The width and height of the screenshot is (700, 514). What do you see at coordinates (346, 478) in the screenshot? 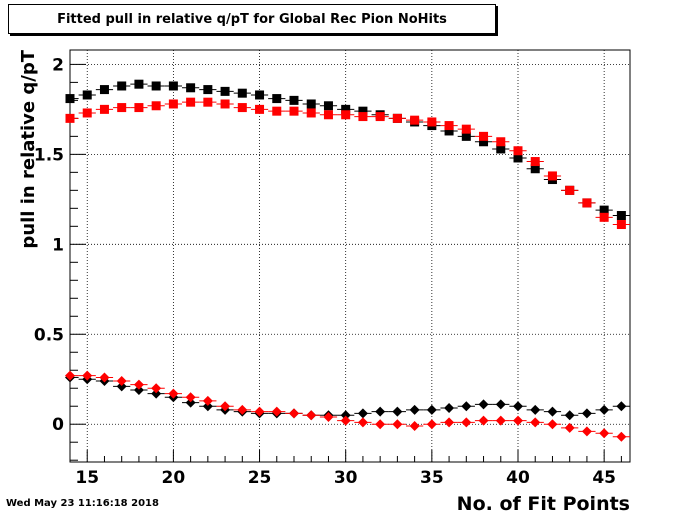
I see `x-tick-label: 30` at bounding box center [346, 478].